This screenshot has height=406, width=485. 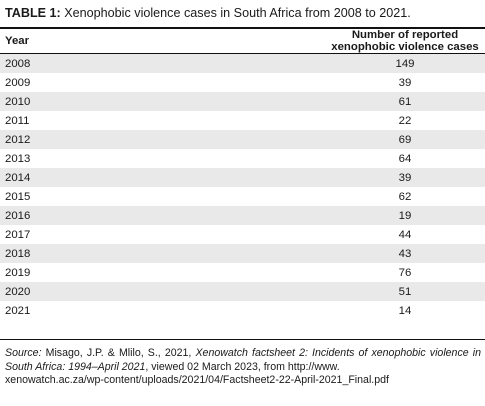 I want to click on table-row: 2009 39, so click(x=242, y=82).